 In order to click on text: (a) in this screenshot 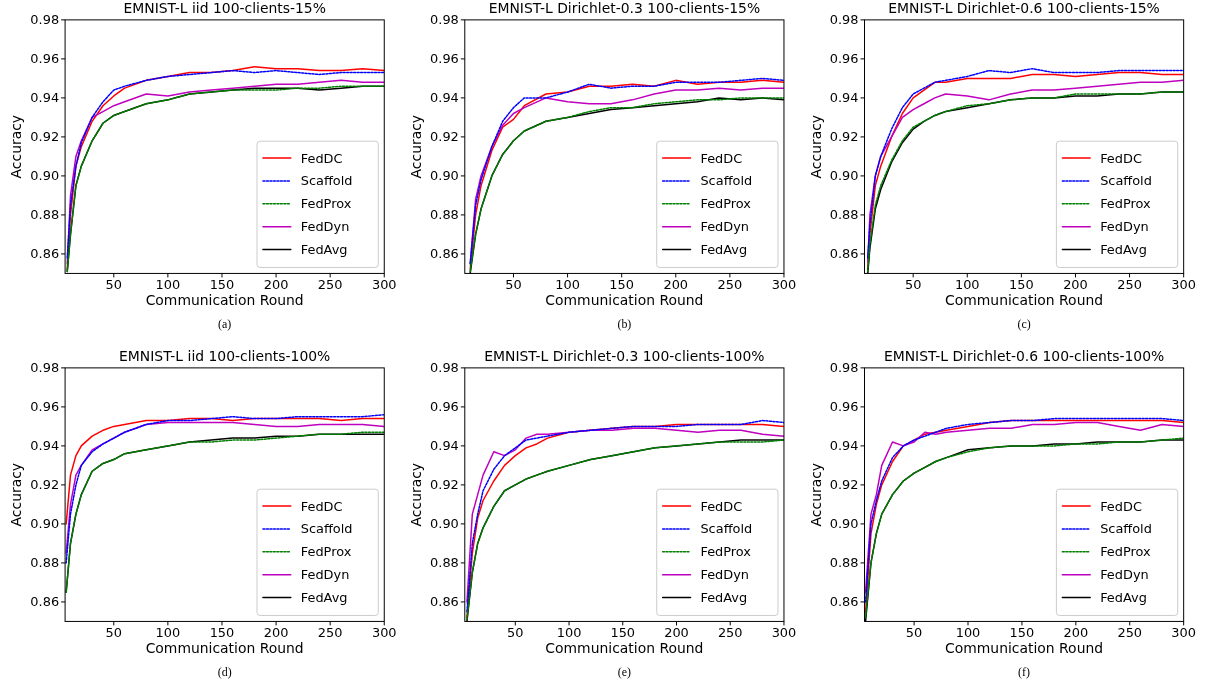, I will do `click(225, 324)`.